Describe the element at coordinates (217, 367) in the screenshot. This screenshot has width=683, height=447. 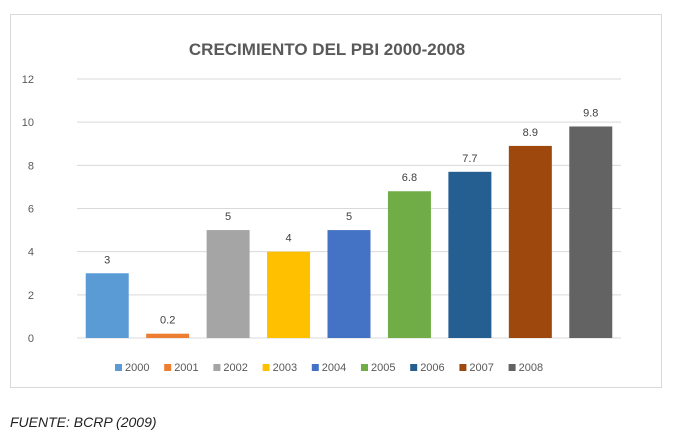
I see `legend-swatch-2002` at that location.